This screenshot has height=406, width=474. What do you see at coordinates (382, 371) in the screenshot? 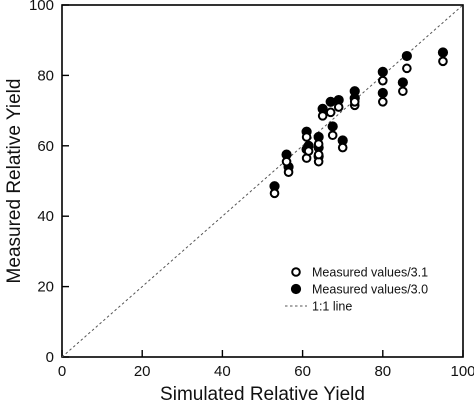
I see `x-tick-label: 80` at bounding box center [382, 371].